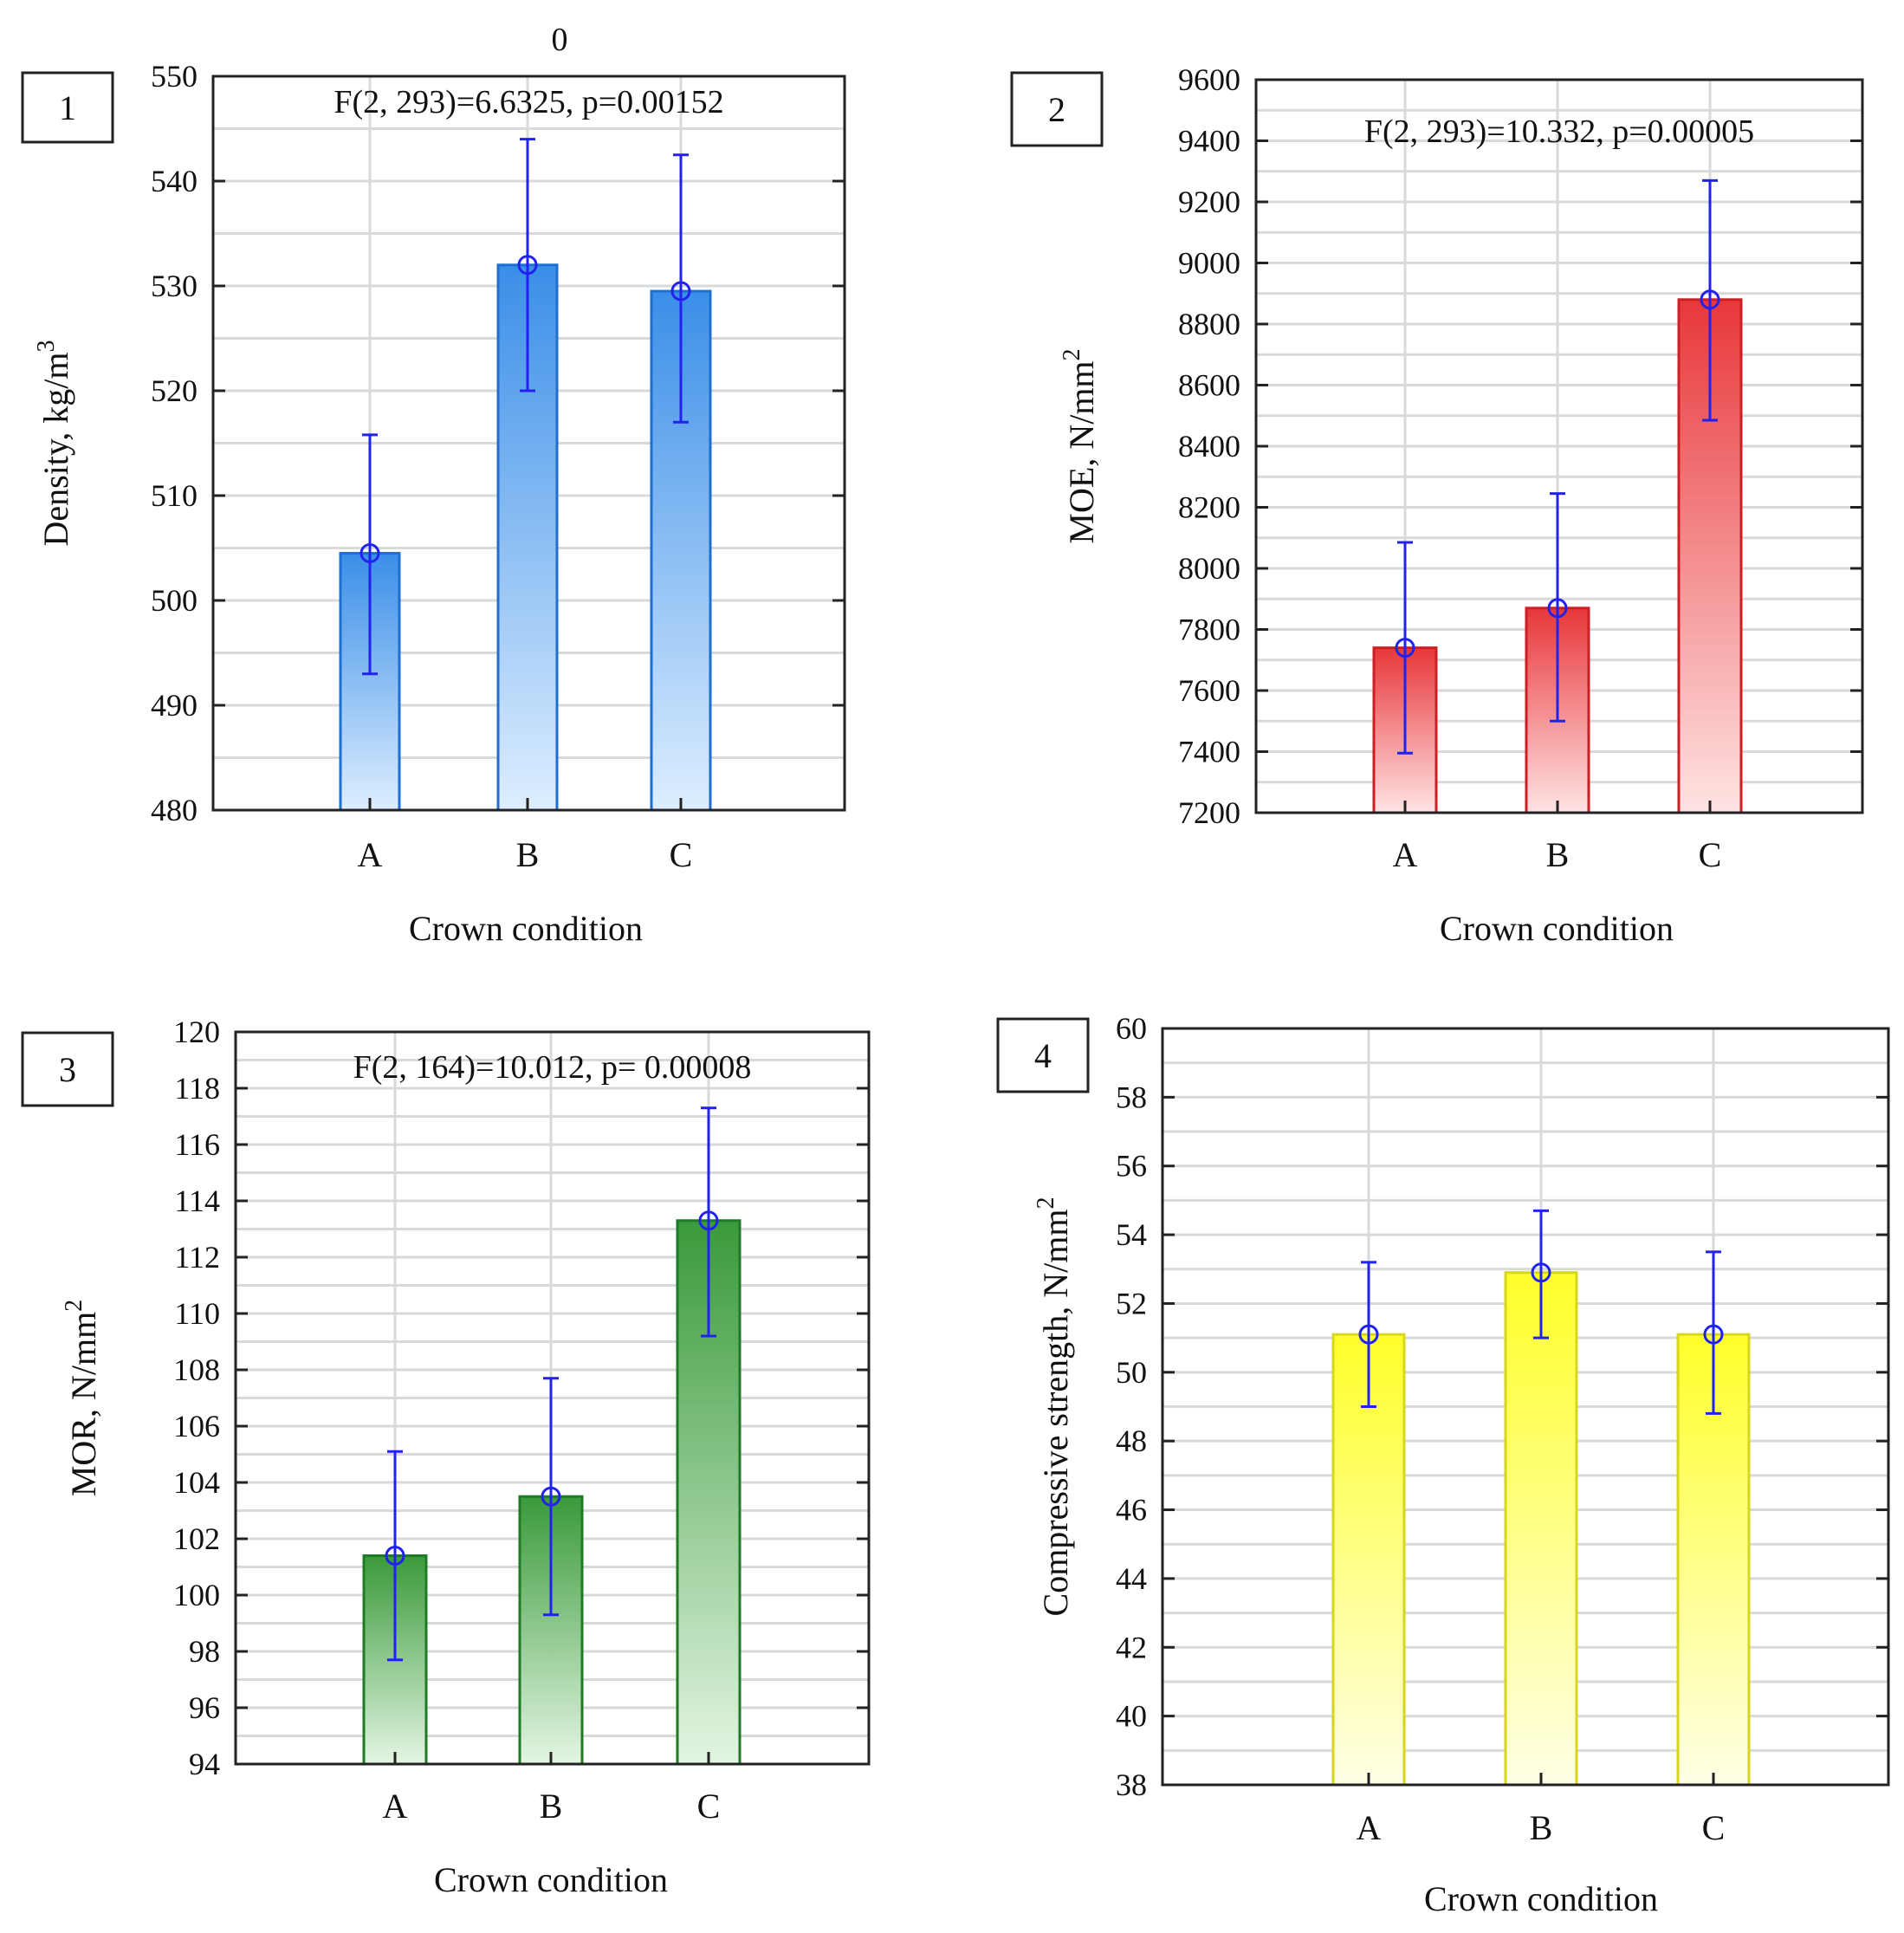  I want to click on bar-A, so click(1368, 1560).